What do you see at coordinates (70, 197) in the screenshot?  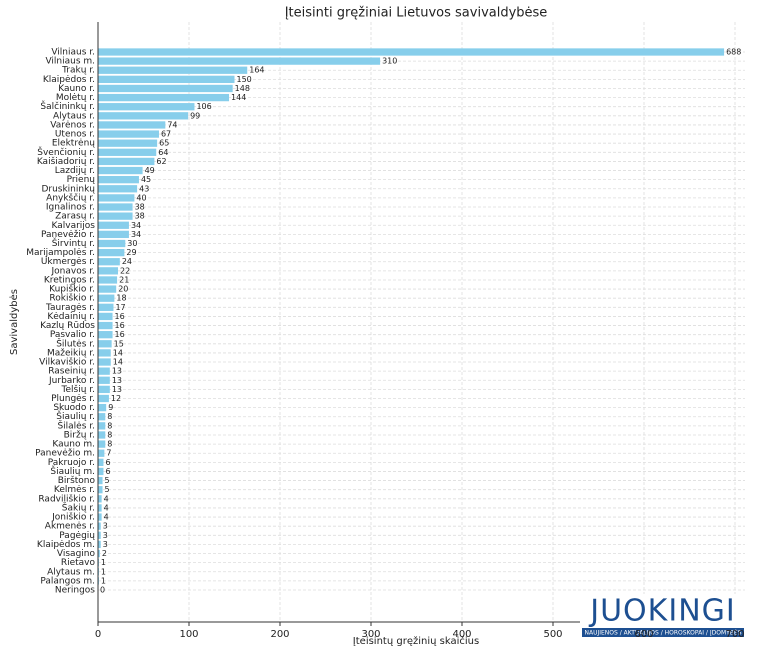 I see `y-tick-label: Anykščių r.` at bounding box center [70, 197].